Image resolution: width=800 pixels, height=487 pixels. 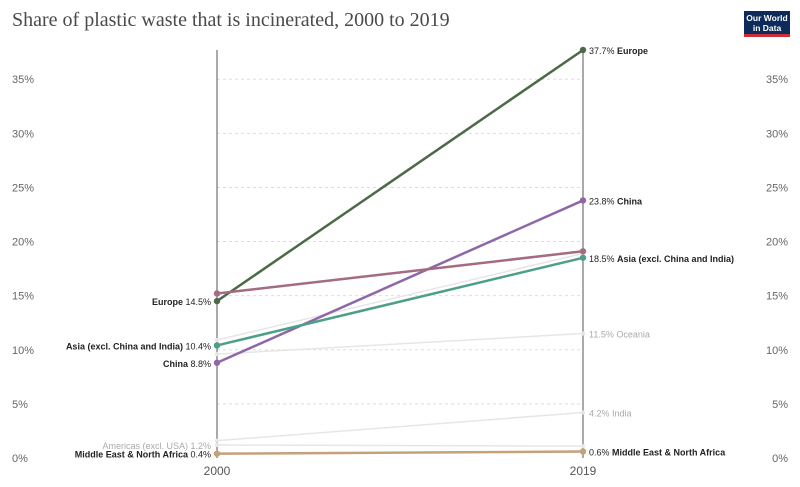 What do you see at coordinates (583, 471) in the screenshot?
I see `x-tick-label: 2019` at bounding box center [583, 471].